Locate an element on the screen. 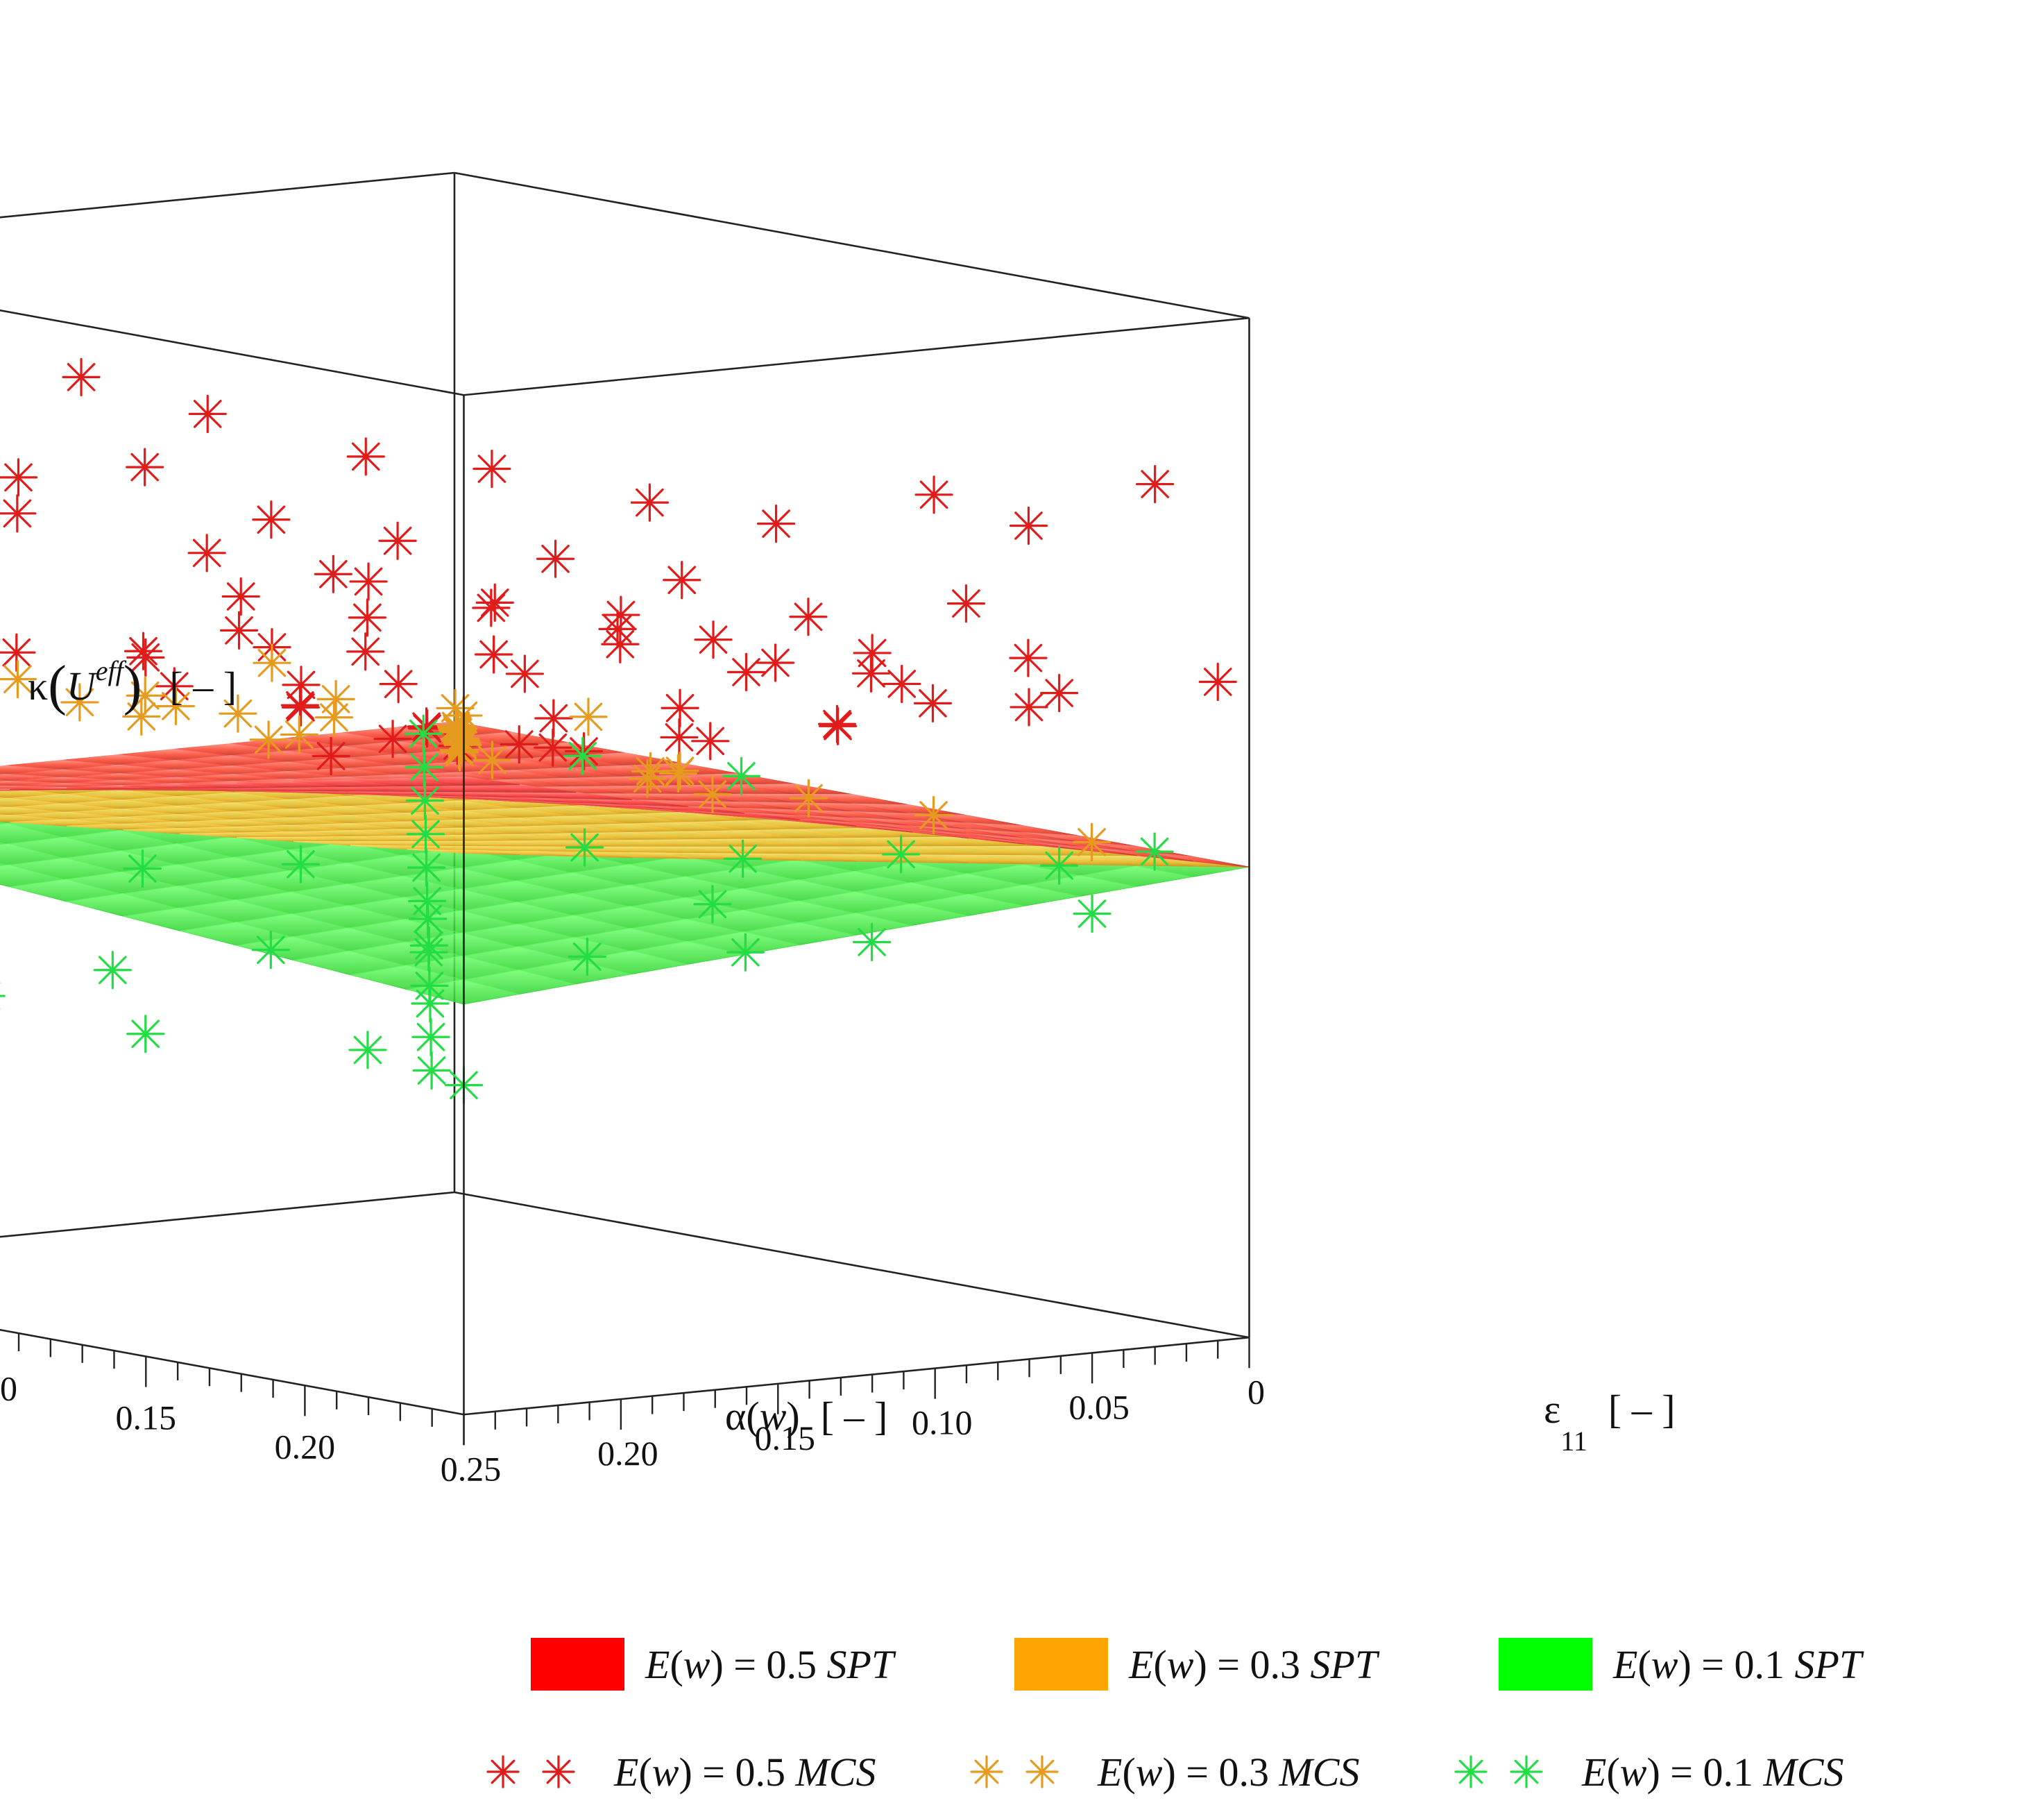 The image size is (2044, 1803). legend-label: E(w) = 0.1 MCS is located at coordinates (1712, 1773).